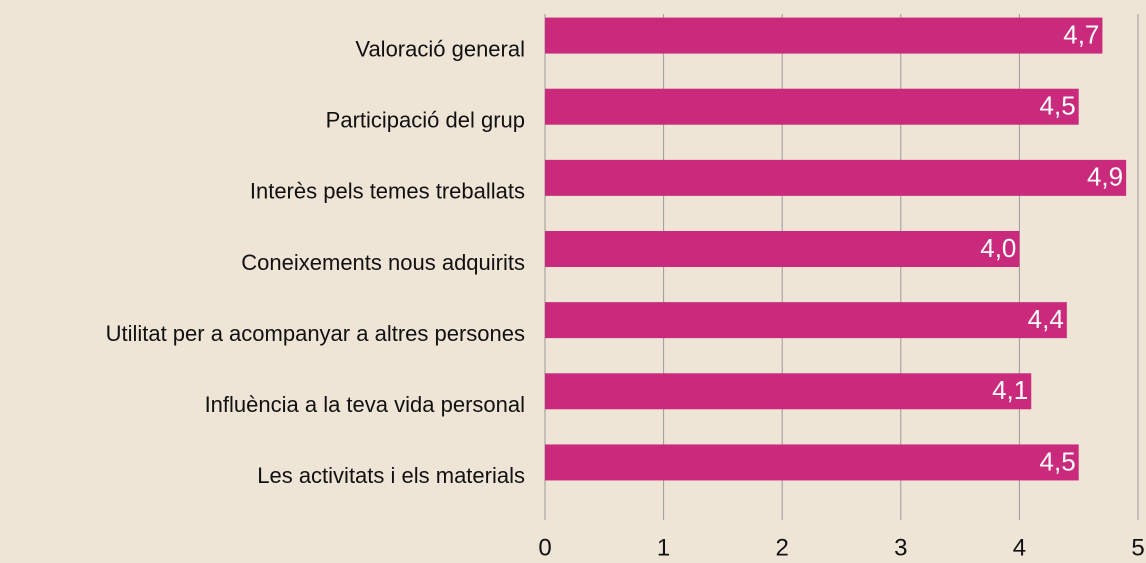 The height and width of the screenshot is (563, 1146). Describe the element at coordinates (1010, 390) in the screenshot. I see `value-label: 4,1` at that location.